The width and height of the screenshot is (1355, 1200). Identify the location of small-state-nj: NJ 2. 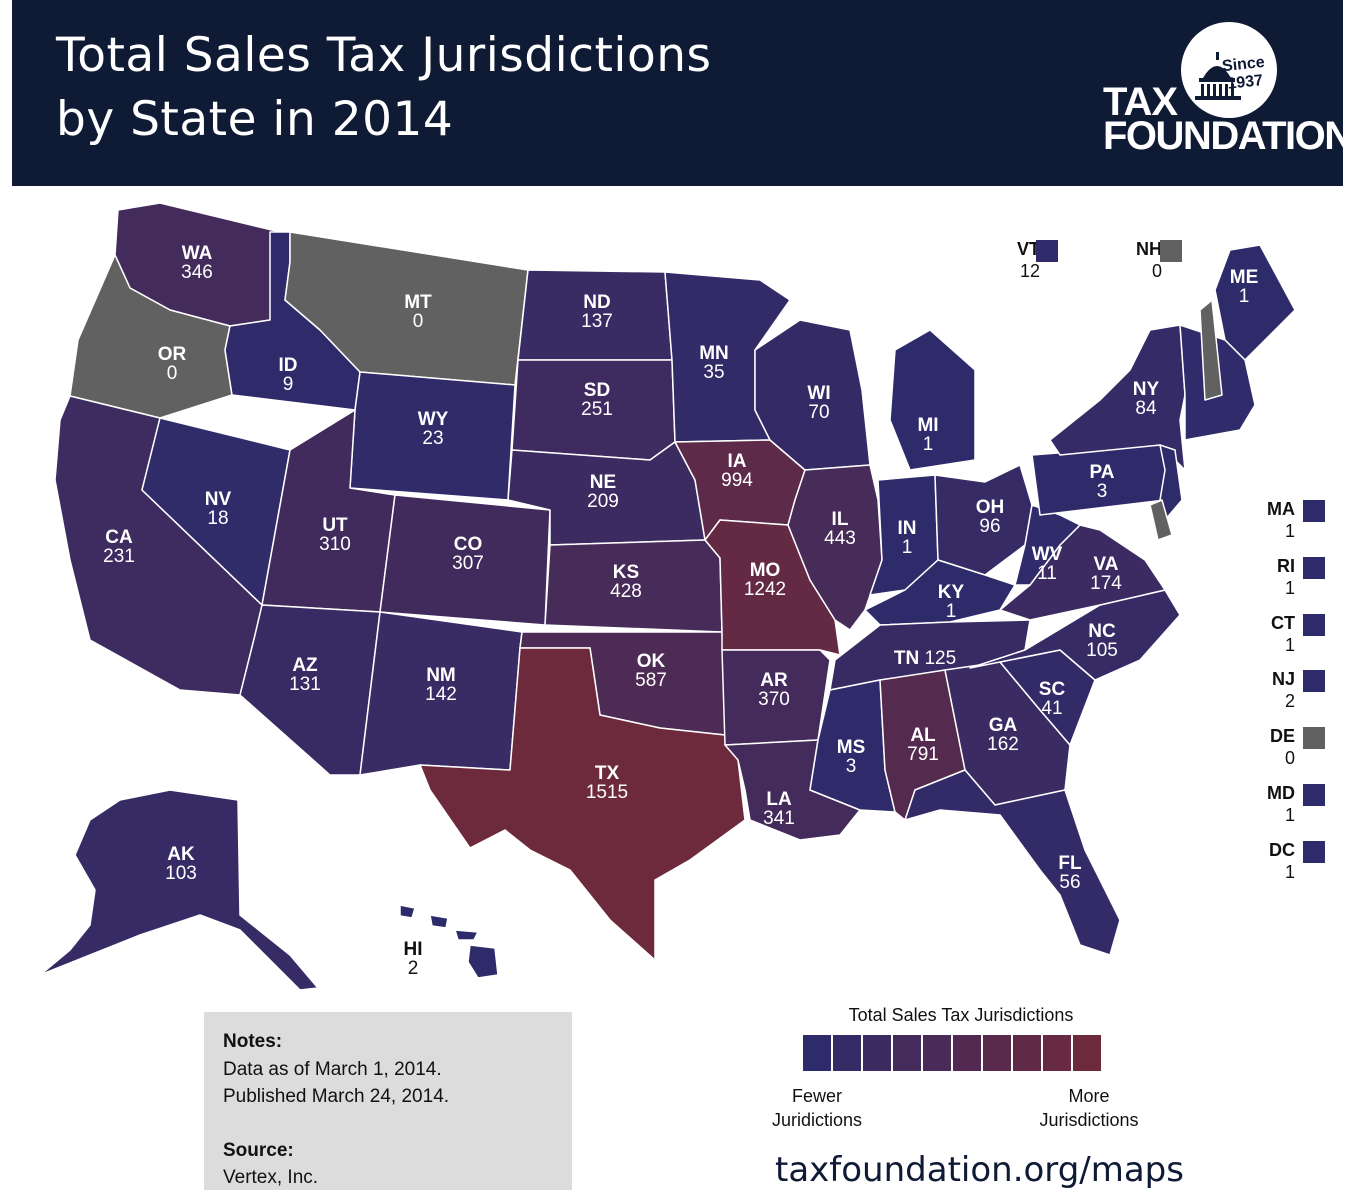
(1265, 690).